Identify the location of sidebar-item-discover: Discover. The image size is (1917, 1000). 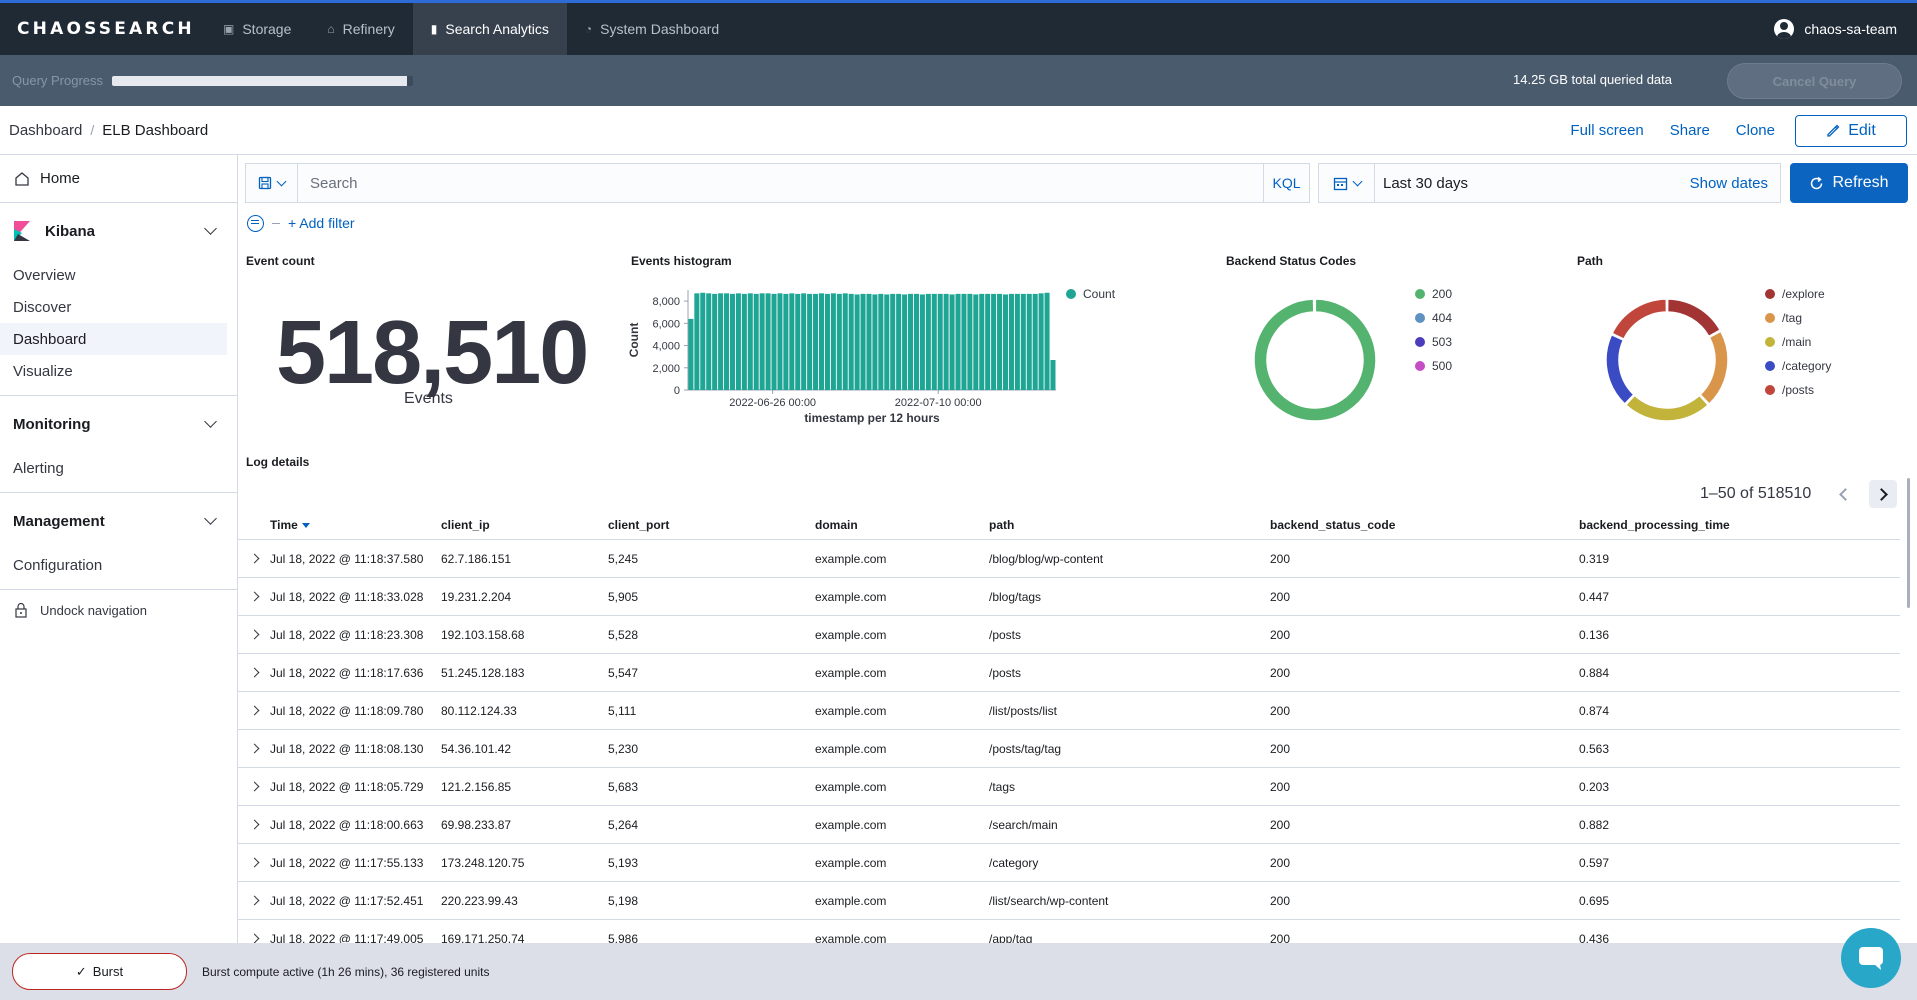
(42, 307).